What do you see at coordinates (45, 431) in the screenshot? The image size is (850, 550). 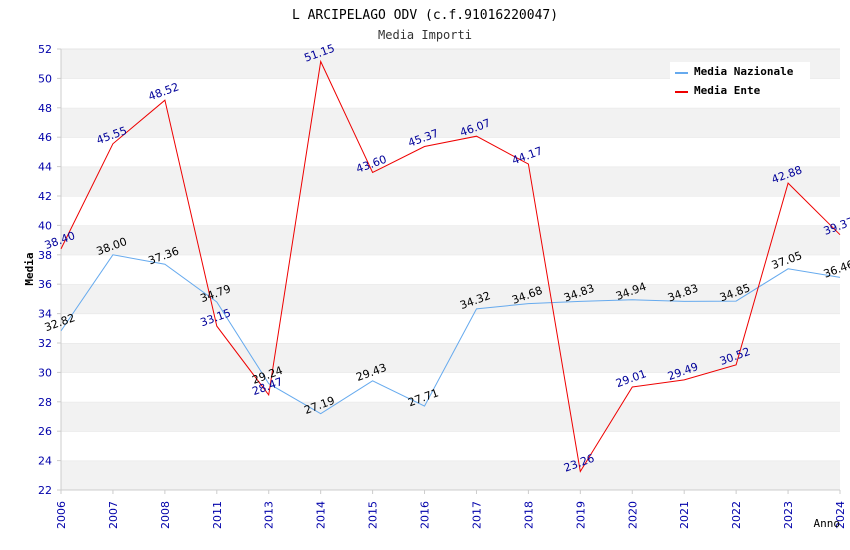 I see `y-tick-label: 26` at bounding box center [45, 431].